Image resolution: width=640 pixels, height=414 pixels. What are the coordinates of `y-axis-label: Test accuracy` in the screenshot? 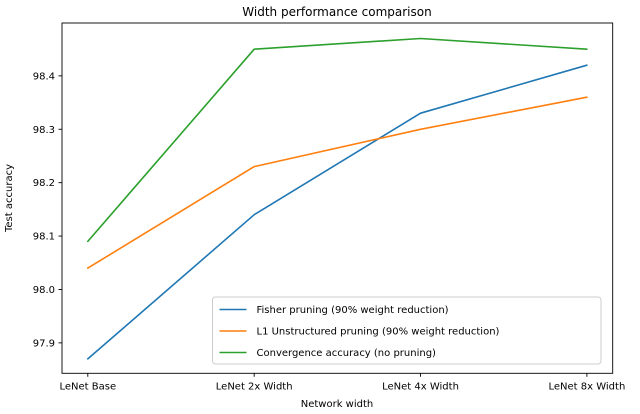 It's located at (9, 198).